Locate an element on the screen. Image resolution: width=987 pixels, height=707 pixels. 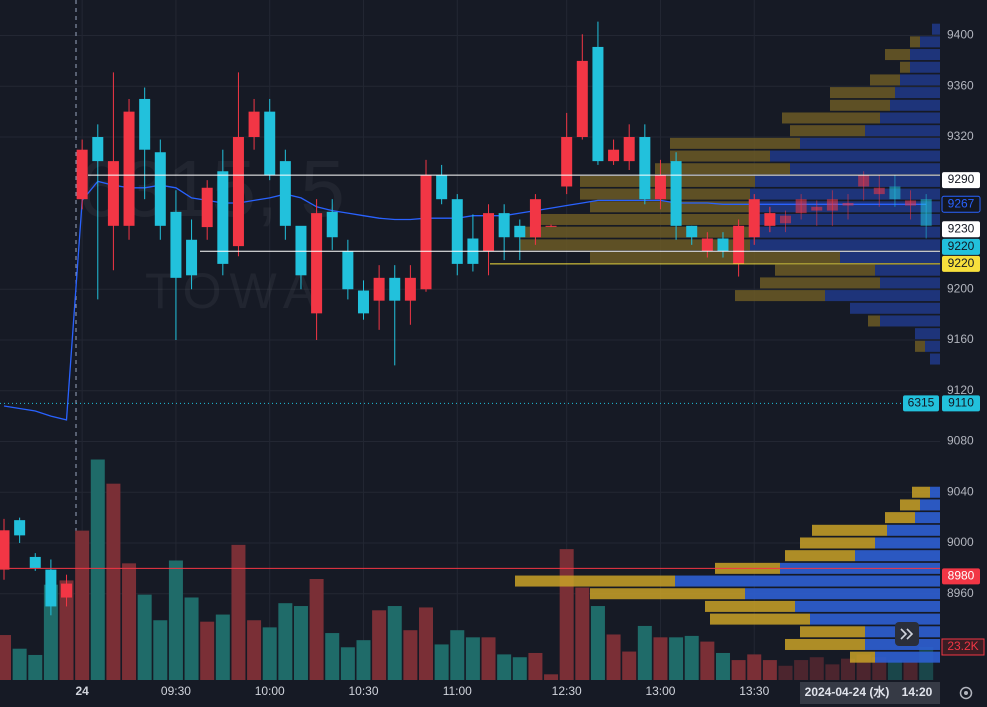
y-tick-label: 8960 is located at coordinates (960, 593).